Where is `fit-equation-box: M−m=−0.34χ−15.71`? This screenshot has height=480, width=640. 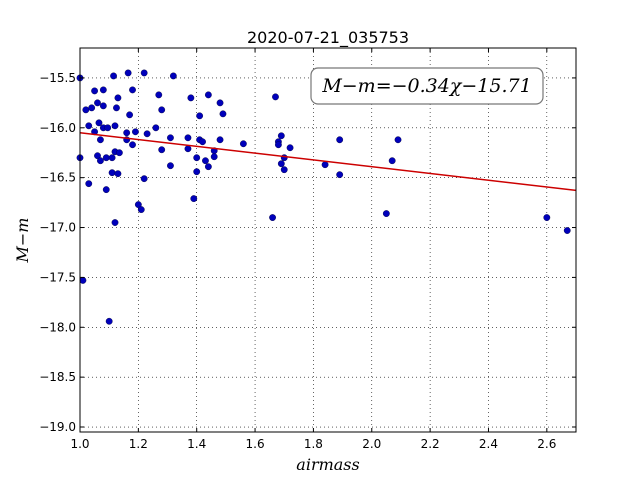
fit-equation-box: M−m=−0.34χ−15.71 is located at coordinates (427, 86).